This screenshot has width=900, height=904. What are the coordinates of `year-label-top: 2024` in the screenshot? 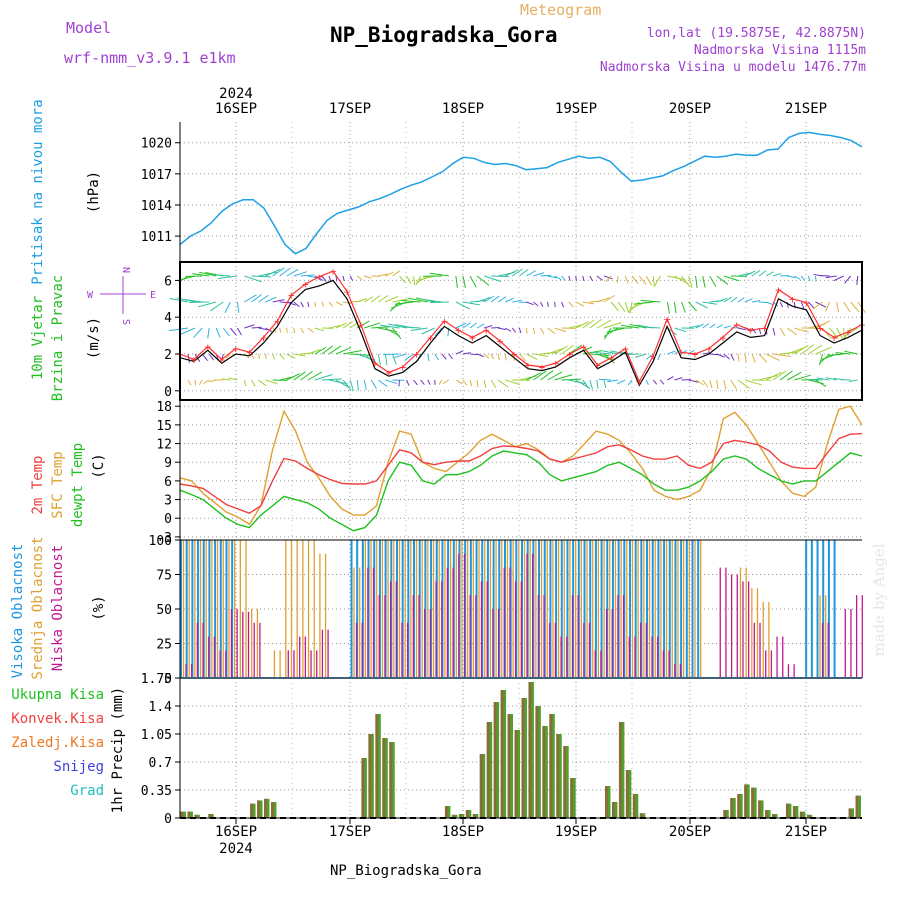 It's located at (236, 94).